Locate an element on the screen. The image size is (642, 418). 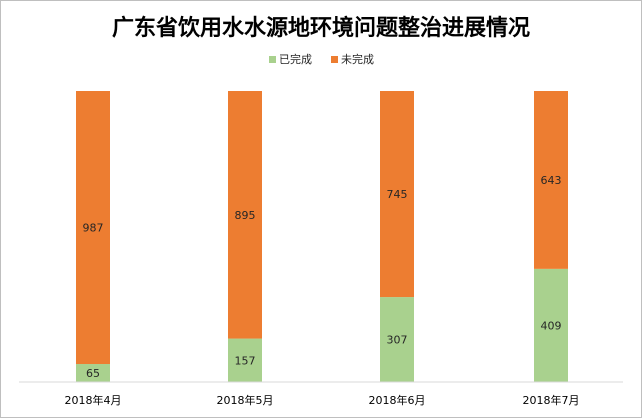
data-label-0-3: 409 is located at coordinates (551, 325).